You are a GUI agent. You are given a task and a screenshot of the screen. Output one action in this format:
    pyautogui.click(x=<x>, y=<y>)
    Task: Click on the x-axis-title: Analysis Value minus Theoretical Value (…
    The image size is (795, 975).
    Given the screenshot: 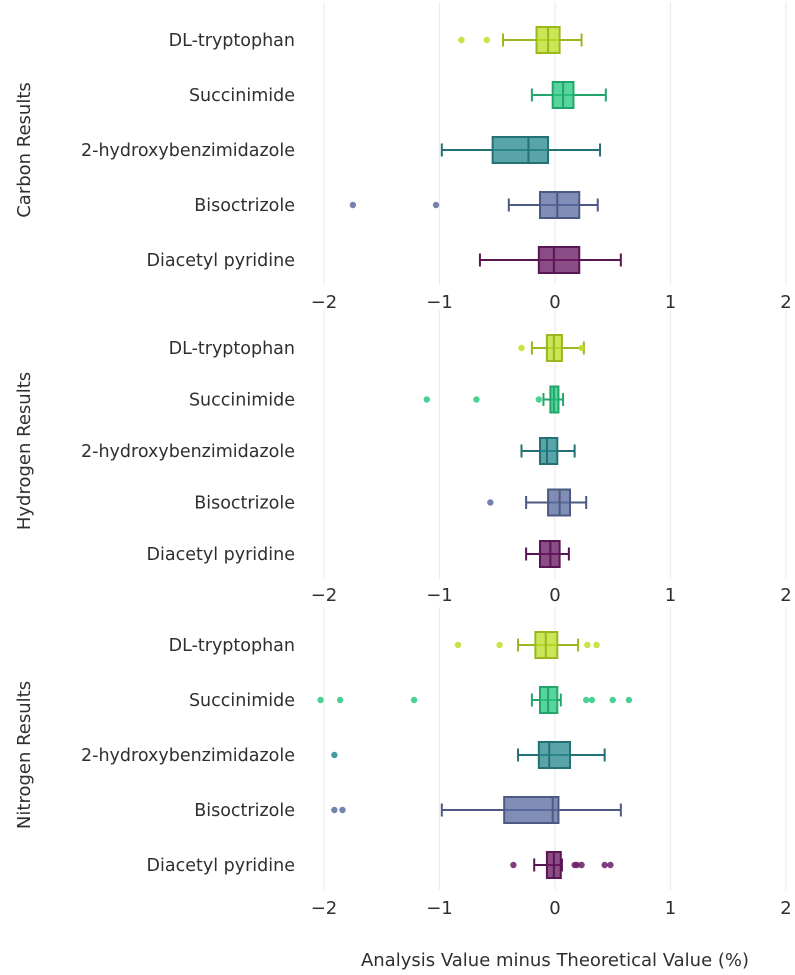 What is the action you would take?
    pyautogui.click(x=555, y=960)
    